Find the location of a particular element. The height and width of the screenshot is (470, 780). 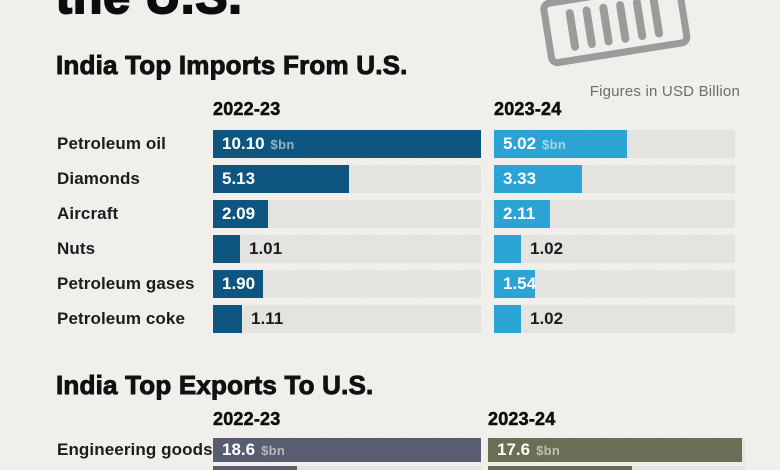

chart-row: Petroleum oil 10.10 $bn 5.02 $bn is located at coordinates (390, 144).